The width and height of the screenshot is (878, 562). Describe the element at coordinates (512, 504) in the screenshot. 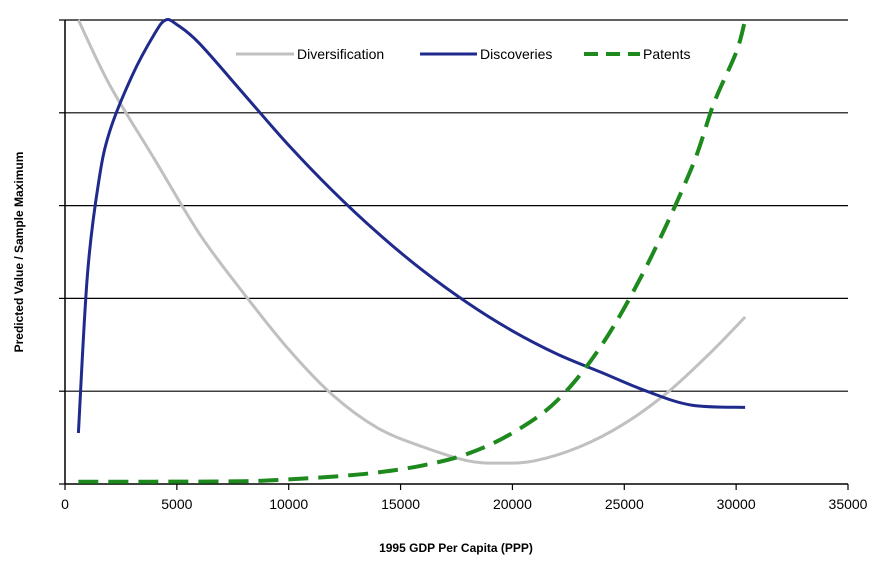

I see `x-tick-label-4: 20000` at that location.